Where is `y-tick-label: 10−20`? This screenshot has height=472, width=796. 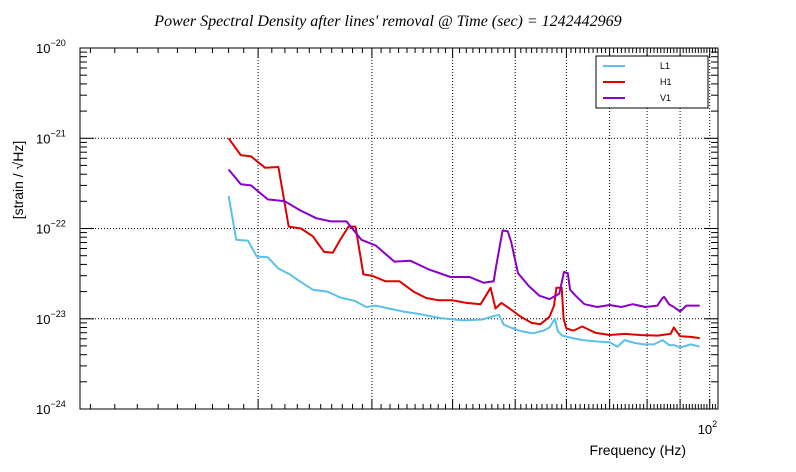
y-tick-label: 10−20 is located at coordinates (51, 47).